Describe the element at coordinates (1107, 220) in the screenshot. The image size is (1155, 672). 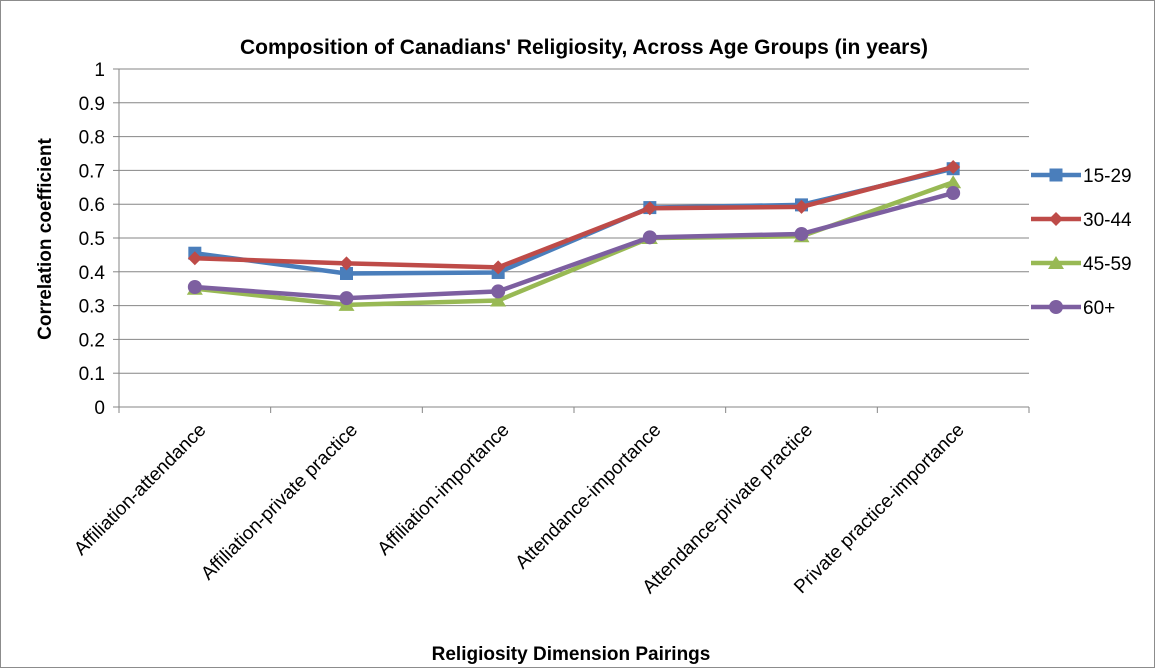
I see `legend-label: 30-44` at that location.